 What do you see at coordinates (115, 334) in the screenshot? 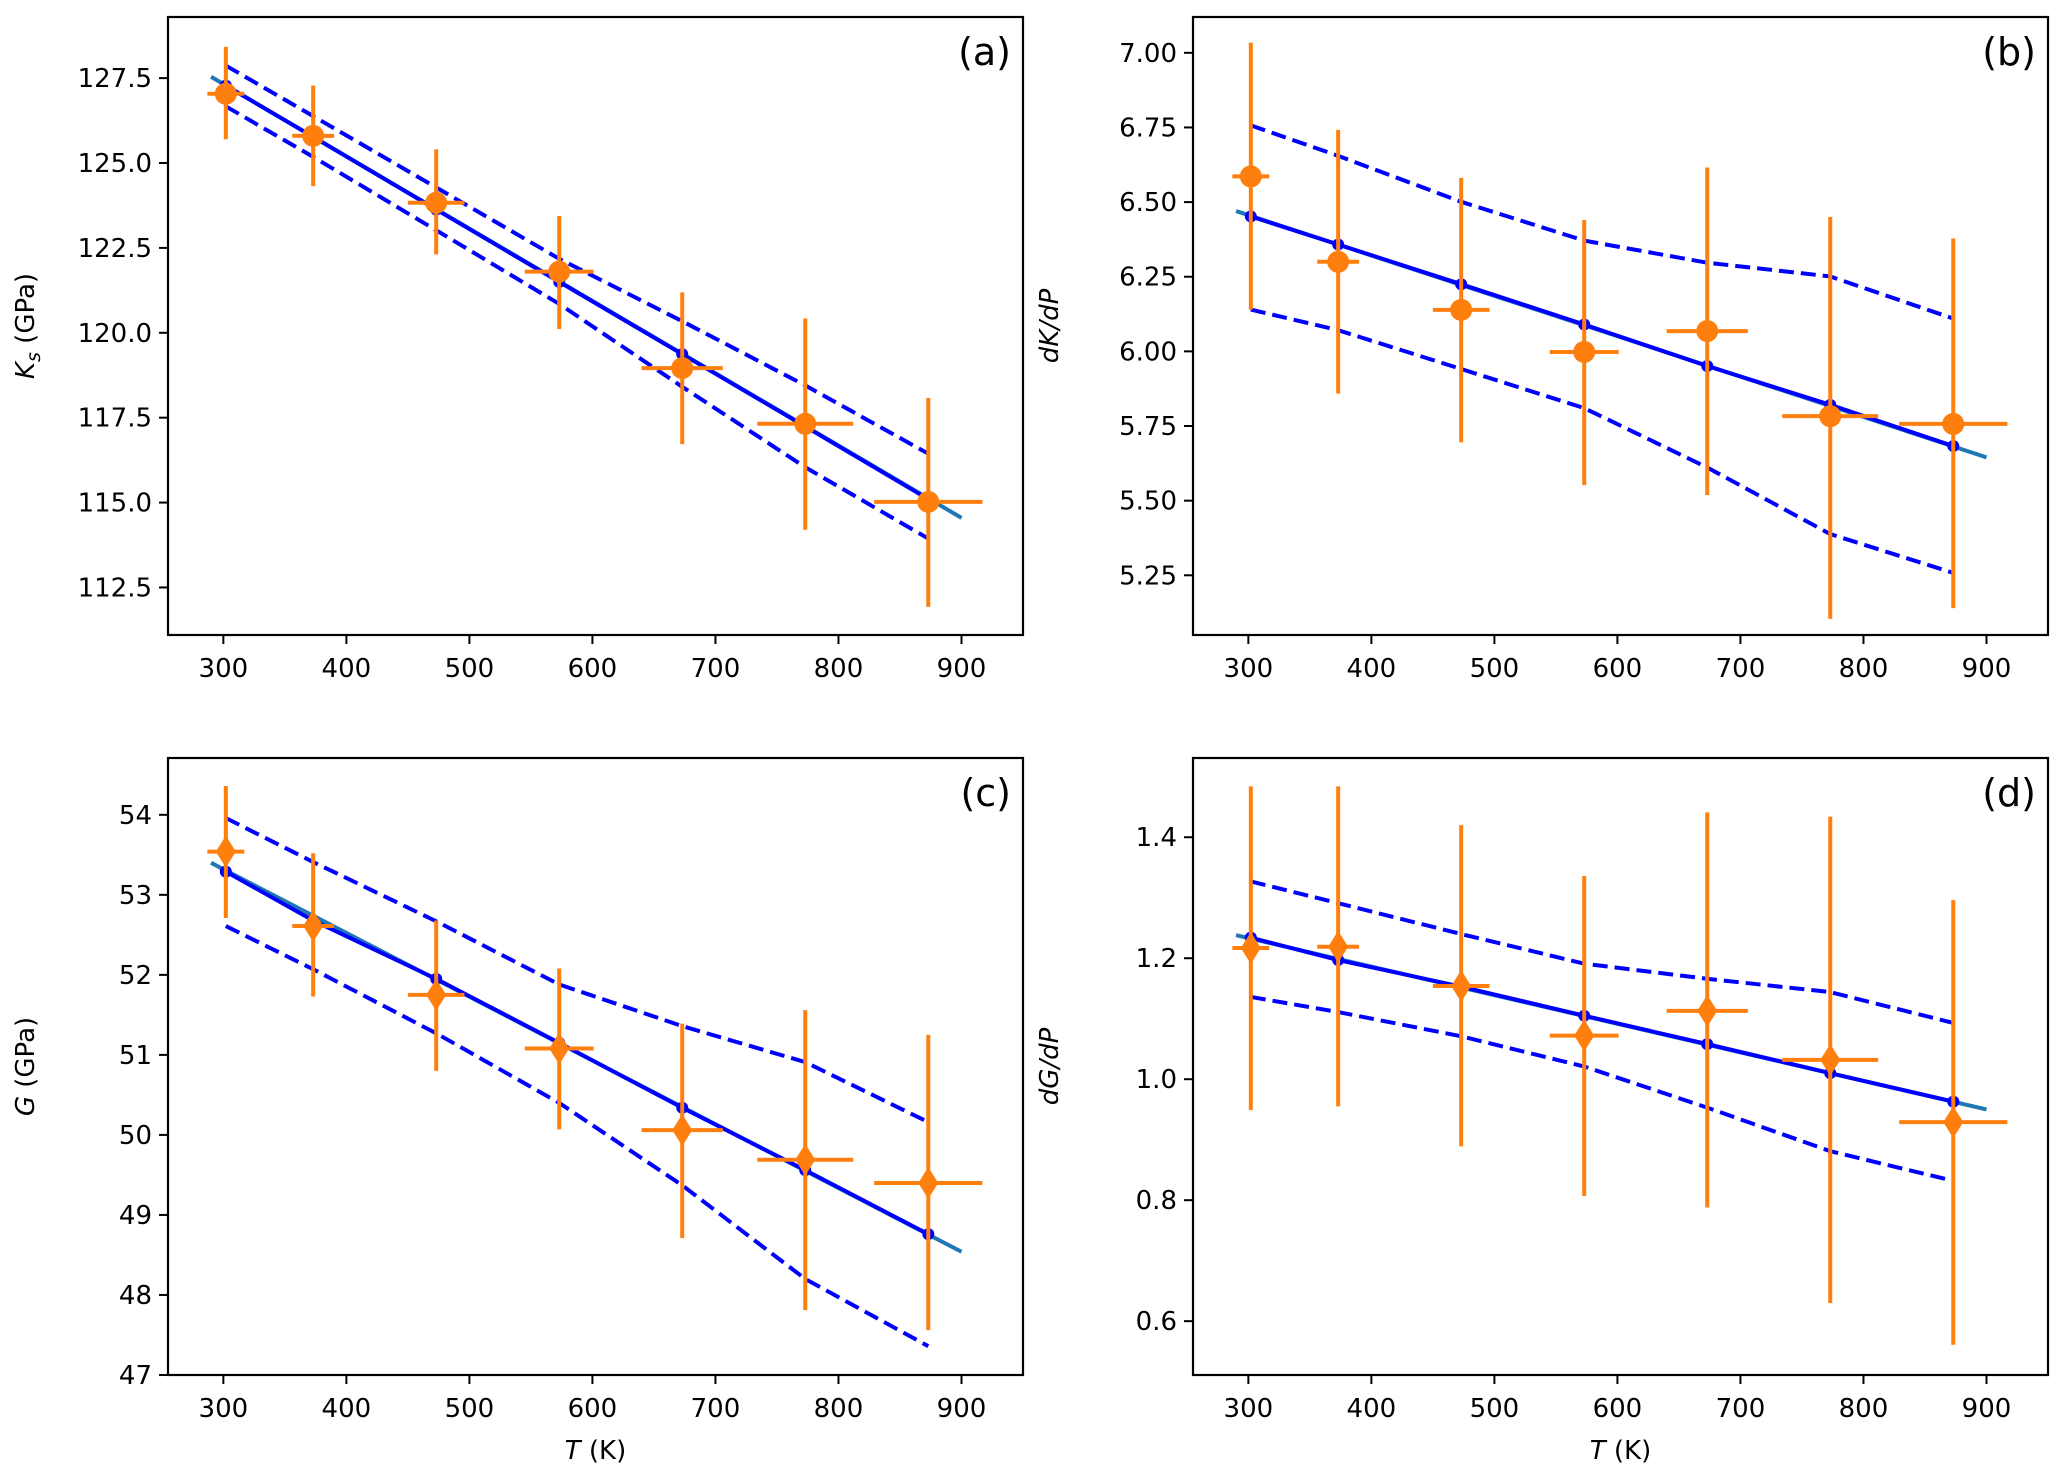
I see `y-tick-label: 120.0` at bounding box center [115, 334].